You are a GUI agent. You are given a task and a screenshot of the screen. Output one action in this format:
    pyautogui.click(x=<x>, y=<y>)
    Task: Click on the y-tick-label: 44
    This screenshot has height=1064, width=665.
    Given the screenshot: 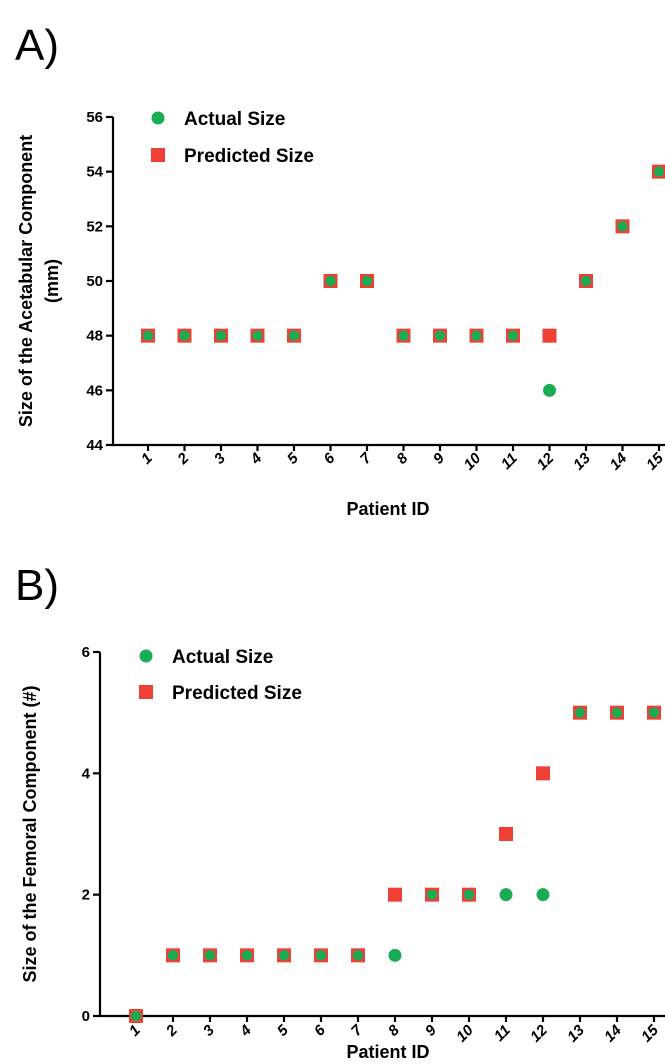 What is the action you would take?
    pyautogui.click(x=94, y=445)
    